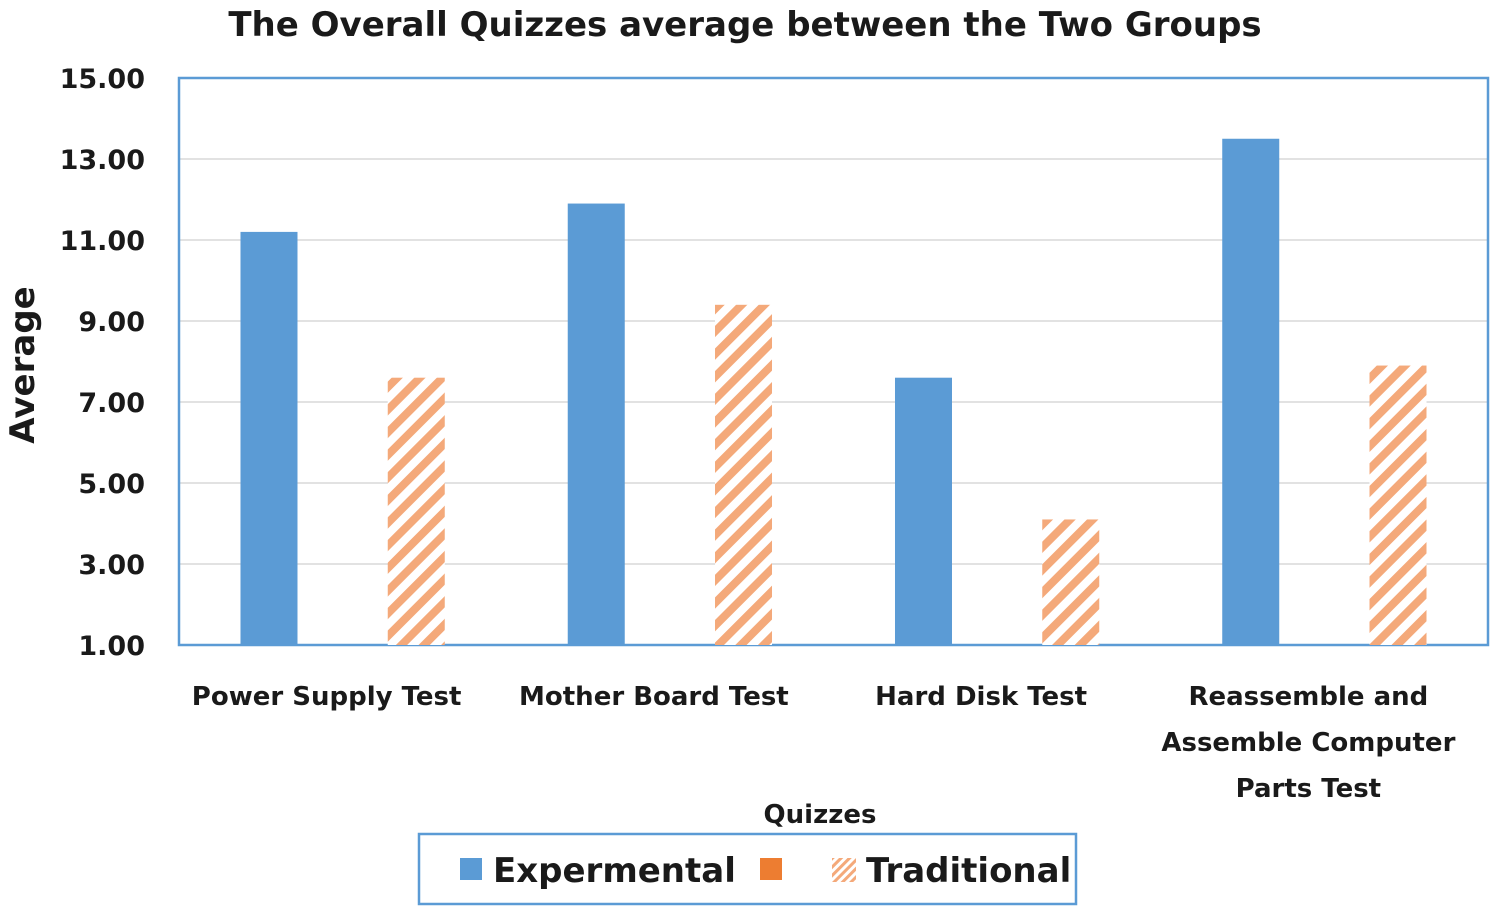 The height and width of the screenshot is (910, 1494). What do you see at coordinates (111, 565) in the screenshot?
I see `y-tick-label: 3.00` at bounding box center [111, 565].